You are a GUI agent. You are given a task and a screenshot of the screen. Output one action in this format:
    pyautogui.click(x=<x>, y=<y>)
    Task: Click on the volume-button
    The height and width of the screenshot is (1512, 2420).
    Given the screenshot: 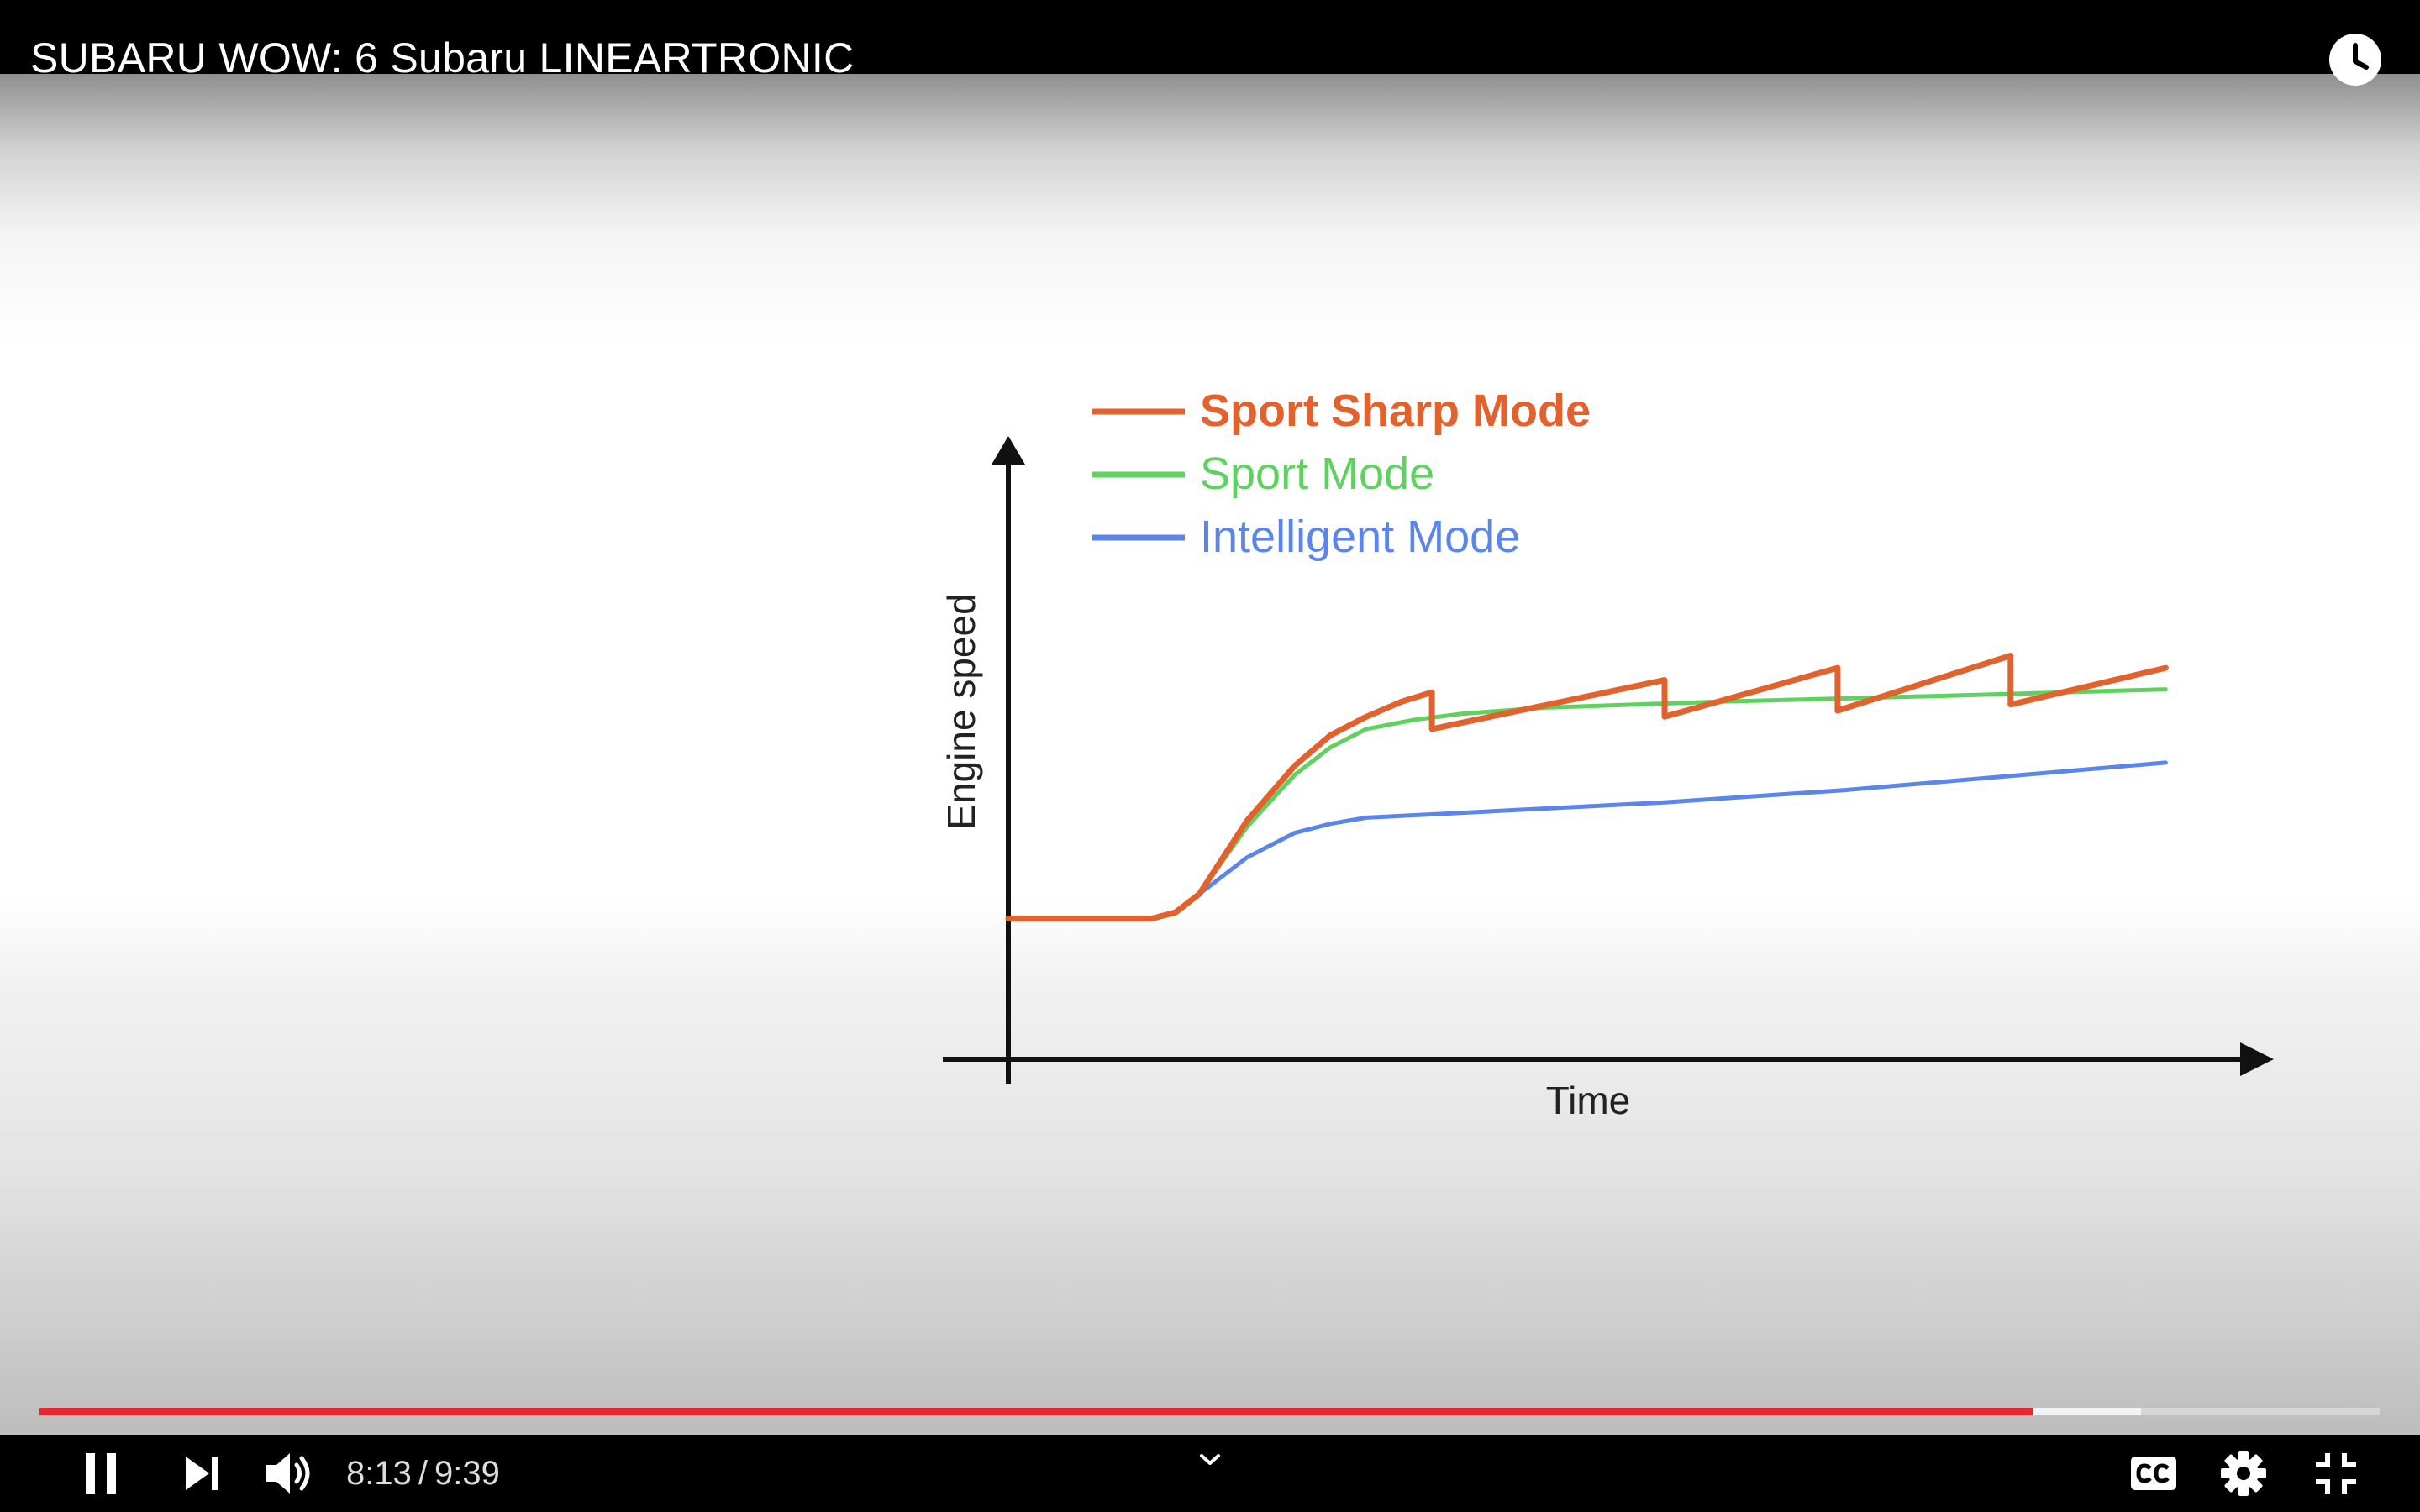 What is the action you would take?
    pyautogui.click(x=290, y=1473)
    